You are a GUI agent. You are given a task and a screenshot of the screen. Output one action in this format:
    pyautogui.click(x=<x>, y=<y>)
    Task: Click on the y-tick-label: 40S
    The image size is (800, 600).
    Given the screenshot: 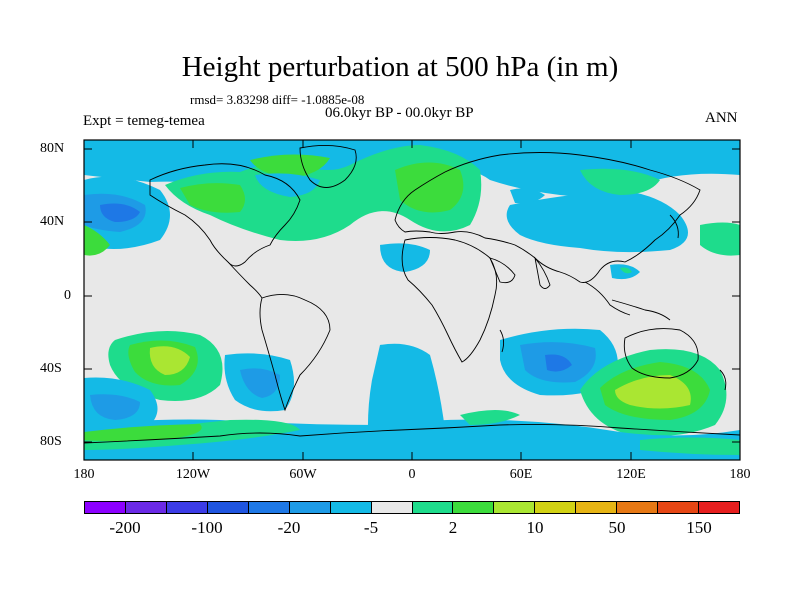 What is the action you would take?
    pyautogui.click(x=51, y=368)
    